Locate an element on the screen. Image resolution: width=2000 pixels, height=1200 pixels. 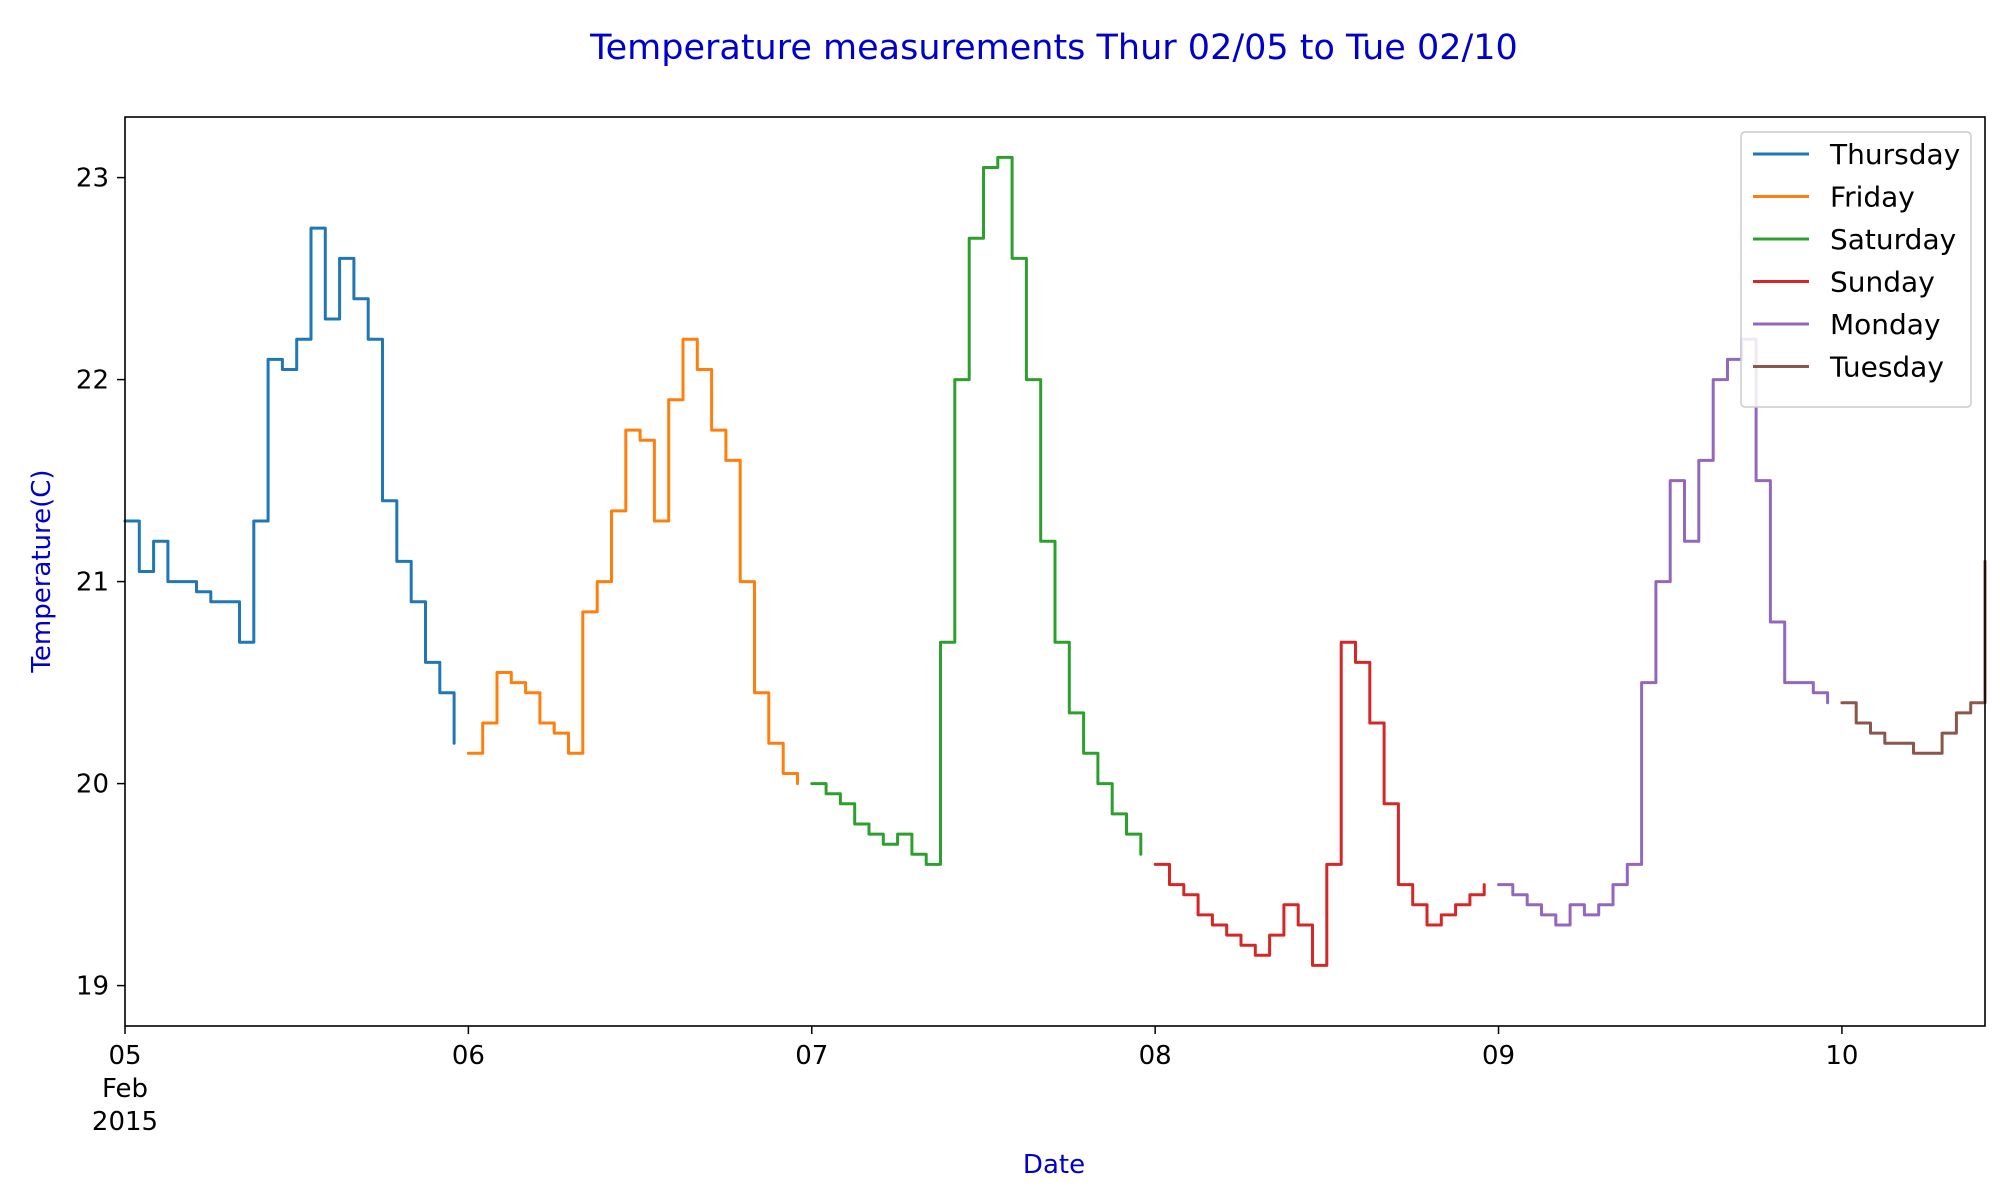
legend-label-monday: Monday is located at coordinates (1885, 324).